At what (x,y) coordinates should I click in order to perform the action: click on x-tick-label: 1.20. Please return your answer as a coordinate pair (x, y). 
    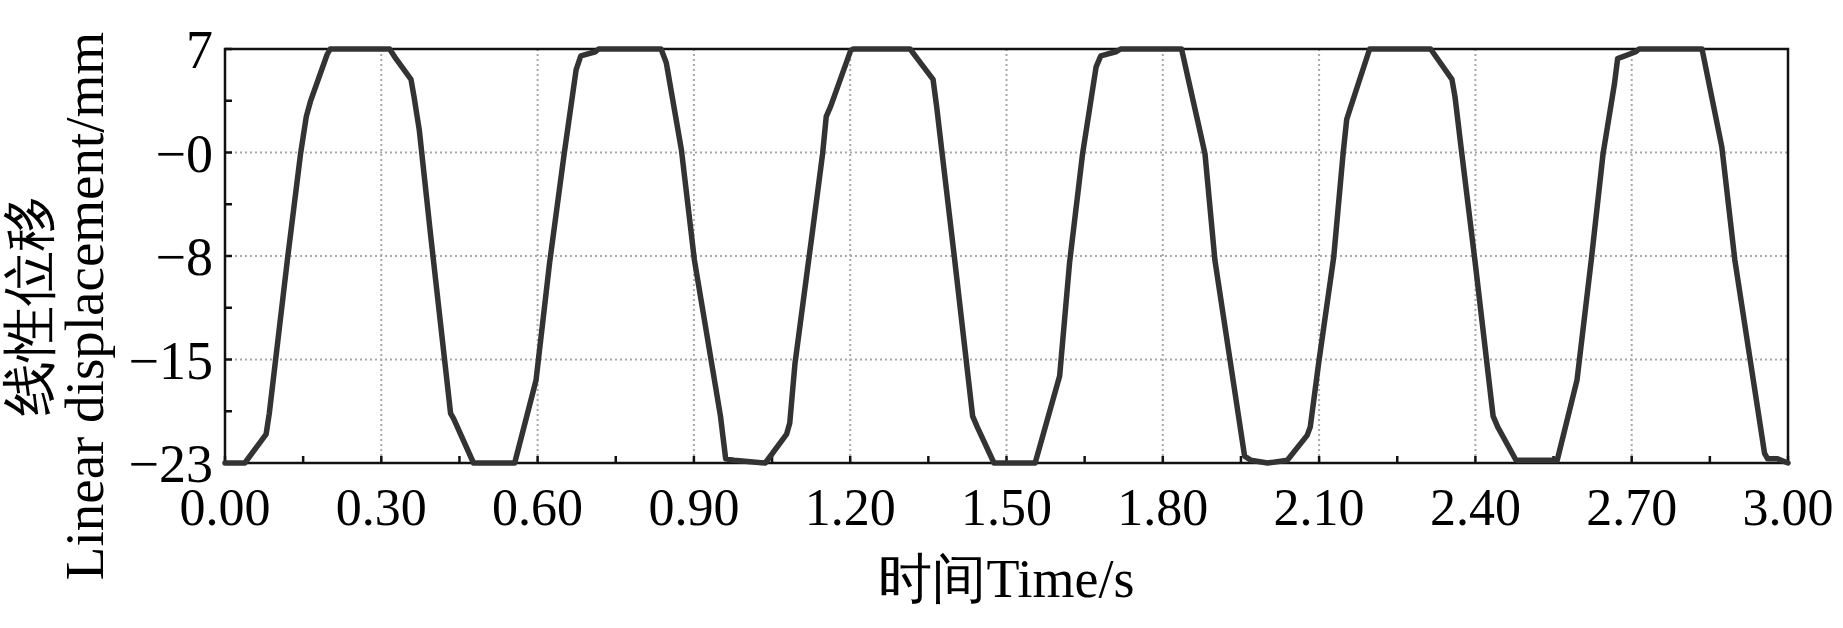
    Looking at the image, I should click on (850, 507).